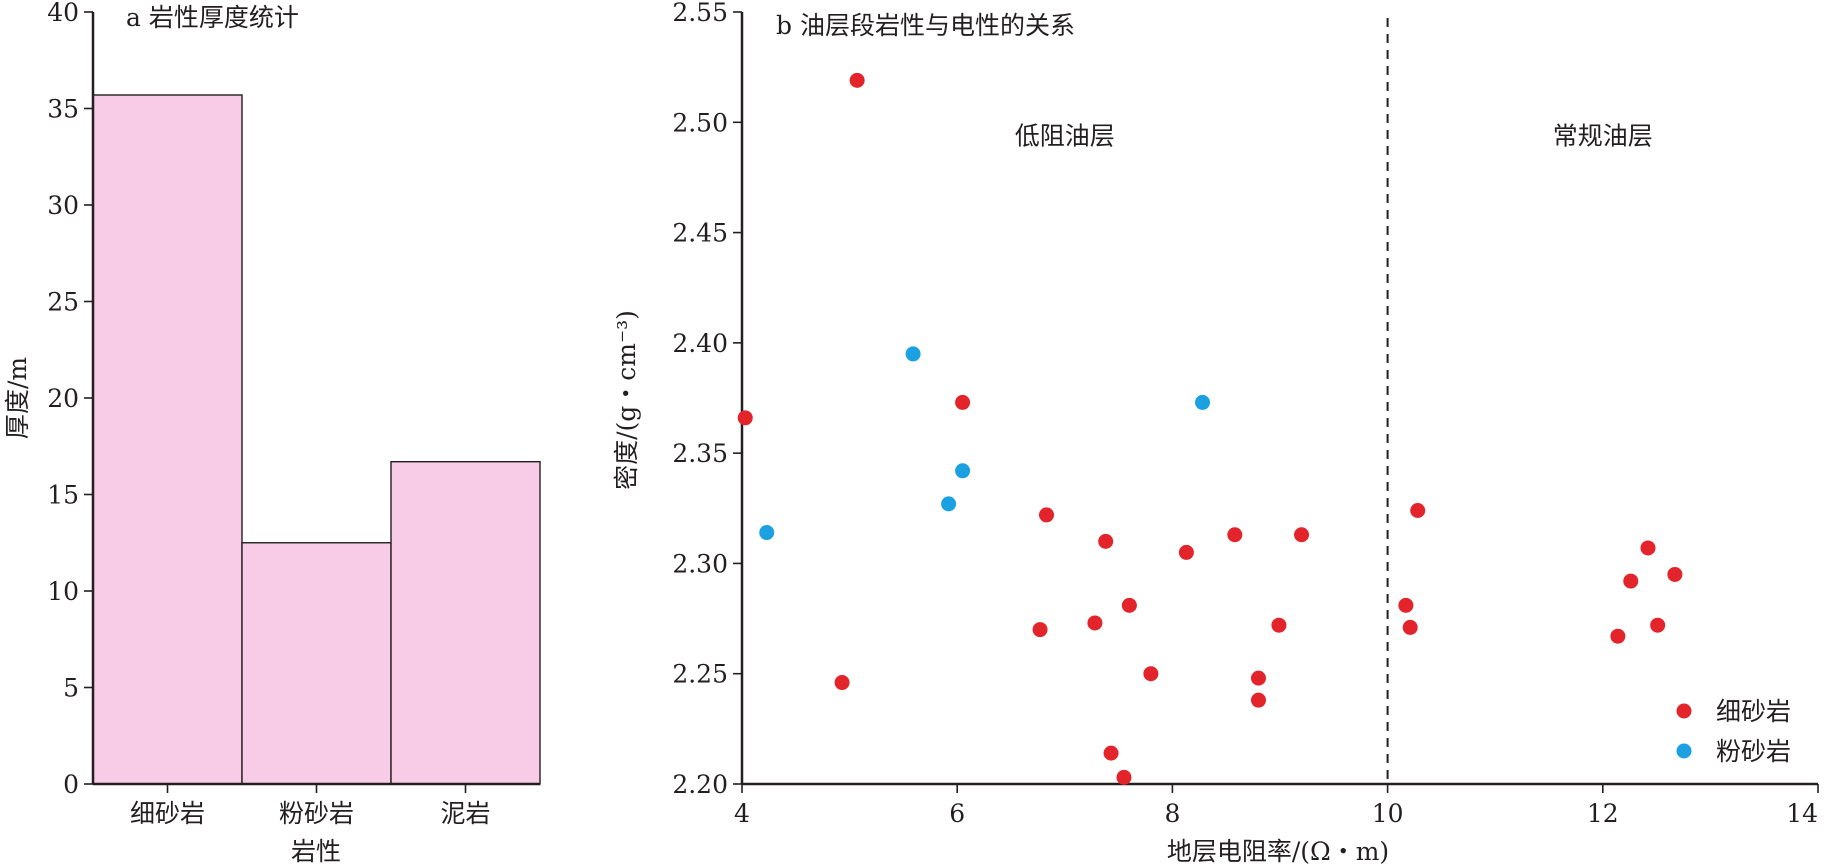 The height and width of the screenshot is (867, 1834). Describe the element at coordinates (1802, 813) in the screenshot. I see `x-tick-label: 14` at that location.